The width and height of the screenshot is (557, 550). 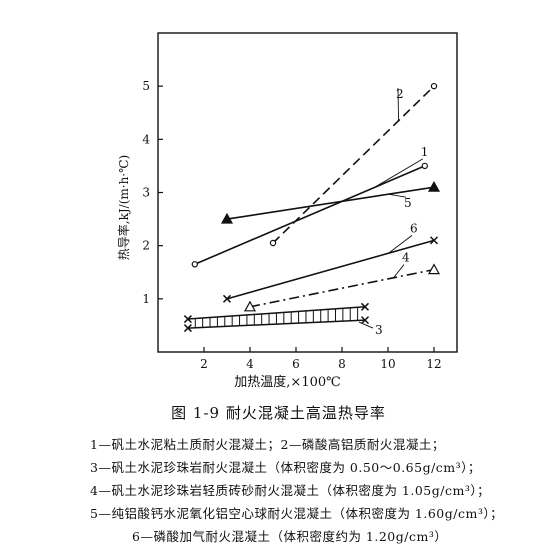 I want to click on y-tick-label: 5, so click(x=146, y=86).